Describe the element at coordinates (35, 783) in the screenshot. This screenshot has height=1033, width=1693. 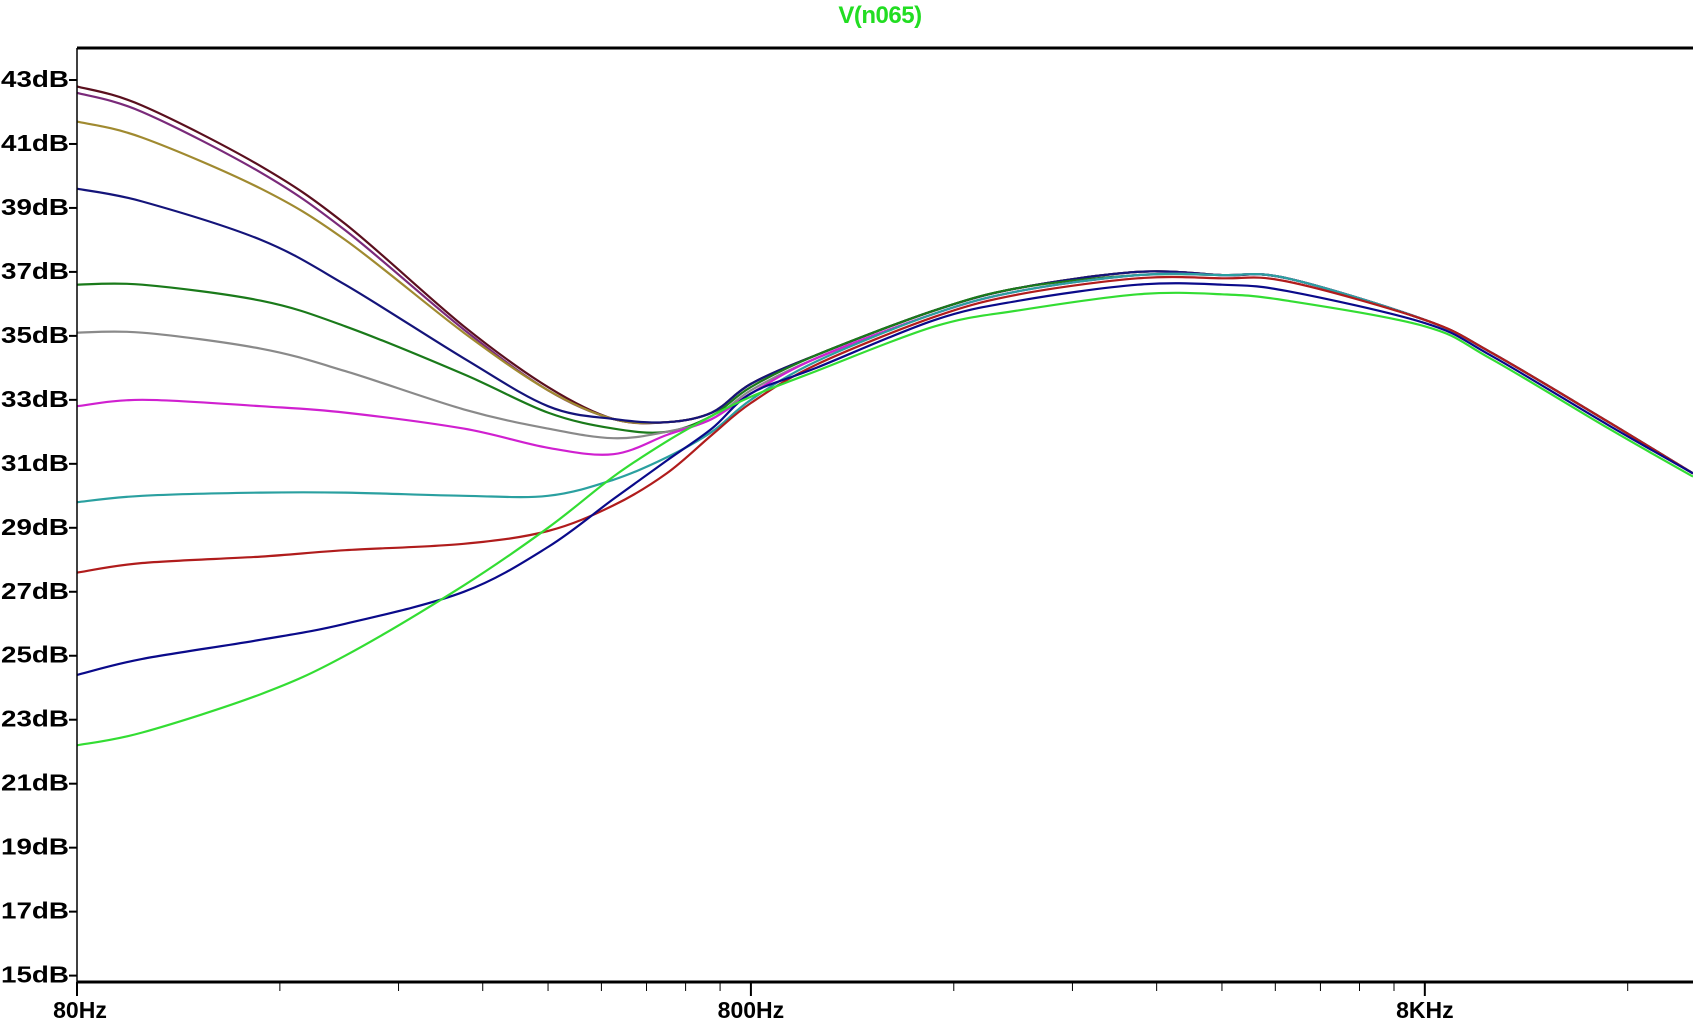
I see `y-tick-label: 21dB` at that location.